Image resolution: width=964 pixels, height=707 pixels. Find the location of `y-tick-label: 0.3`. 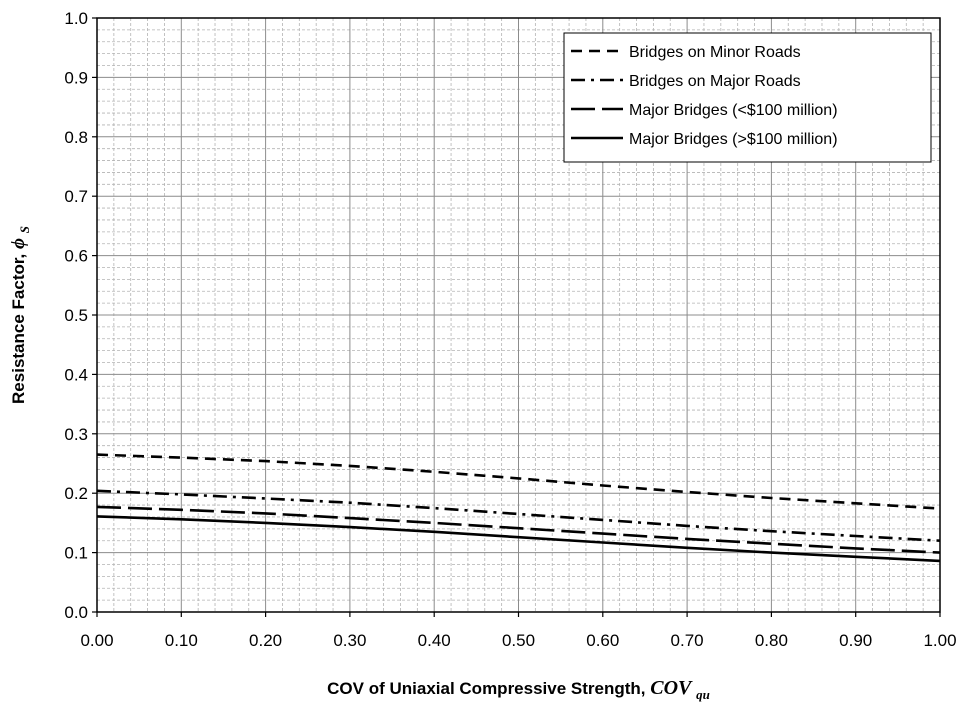

y-tick-label: 0.3 is located at coordinates (76, 434).